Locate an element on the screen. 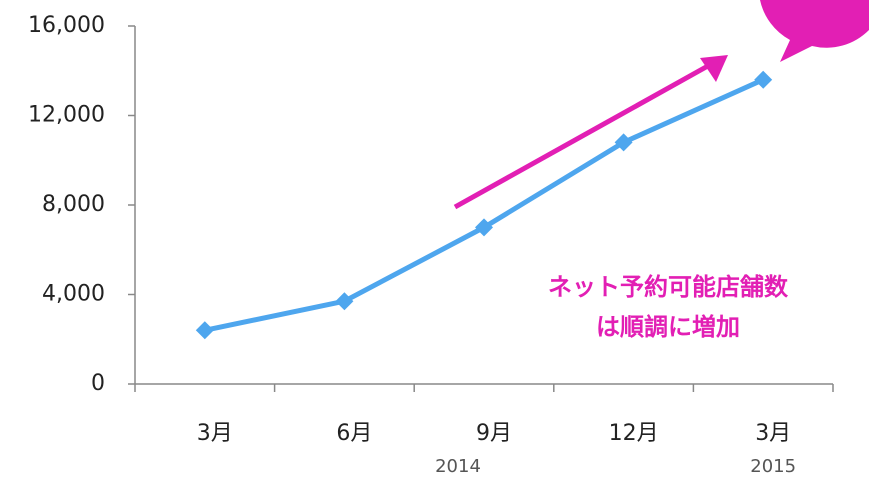 The height and width of the screenshot is (478, 869). x-tick-label: 9月 is located at coordinates (494, 433).